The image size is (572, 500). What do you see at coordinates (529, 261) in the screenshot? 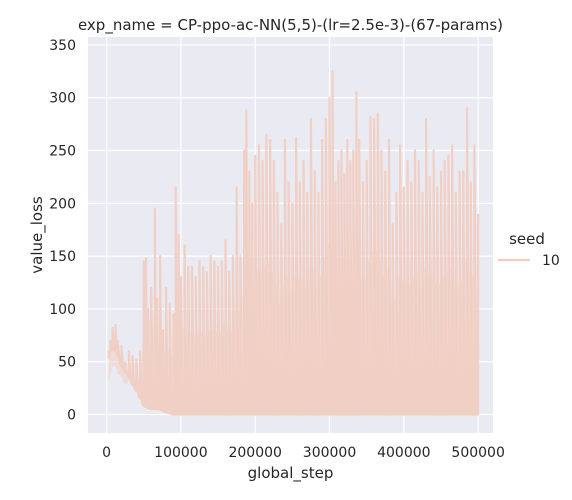
I see `legend-entries: 10` at bounding box center [529, 261].